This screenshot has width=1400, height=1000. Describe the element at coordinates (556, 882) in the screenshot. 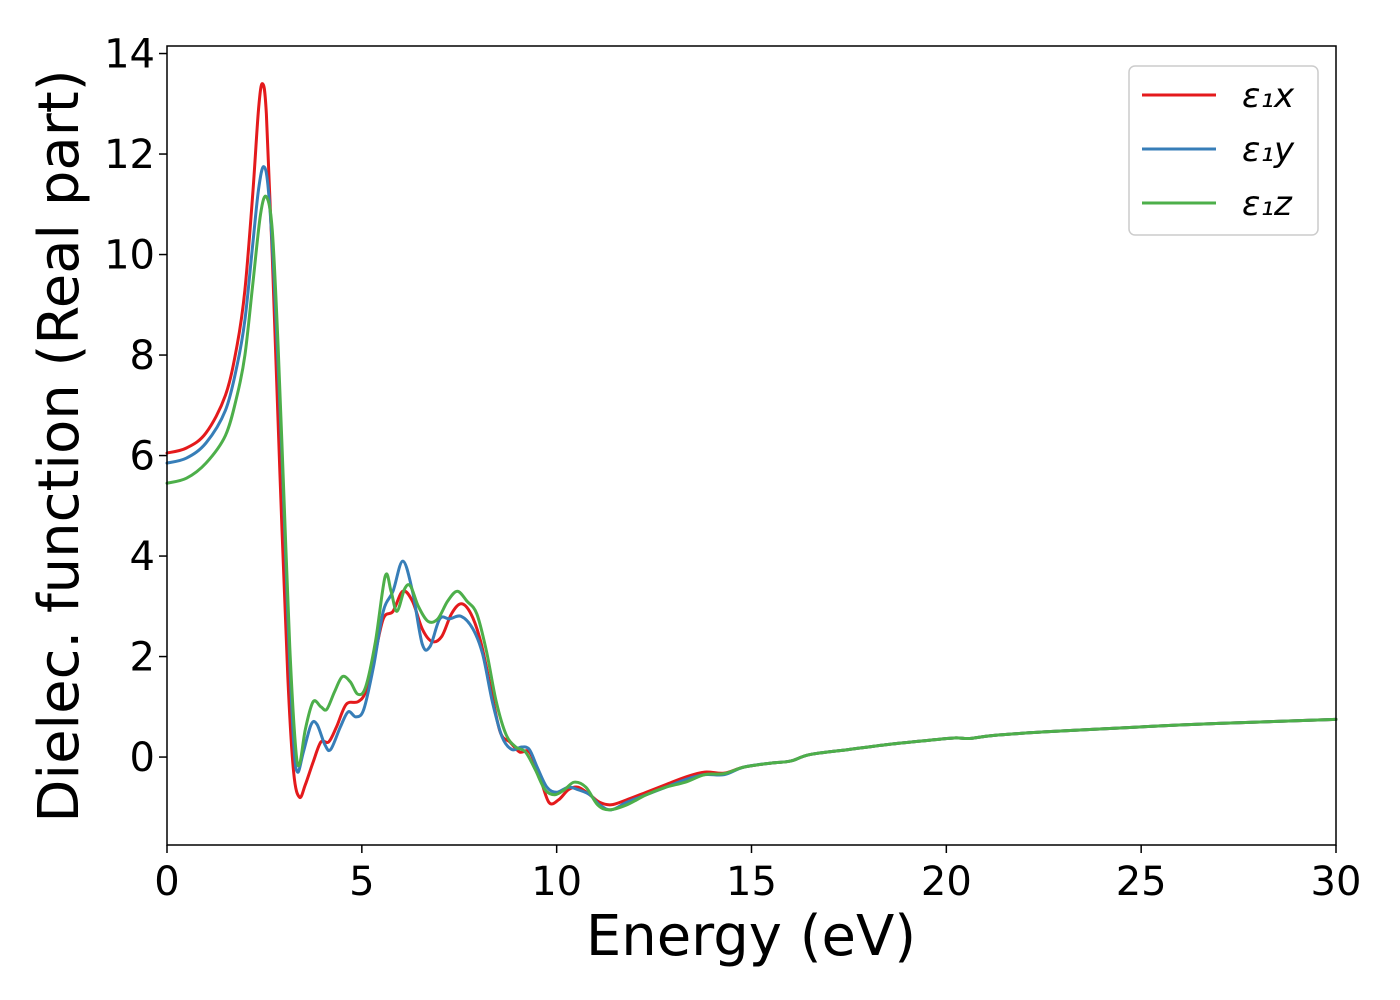

I see `x-tick-label: 10` at that location.